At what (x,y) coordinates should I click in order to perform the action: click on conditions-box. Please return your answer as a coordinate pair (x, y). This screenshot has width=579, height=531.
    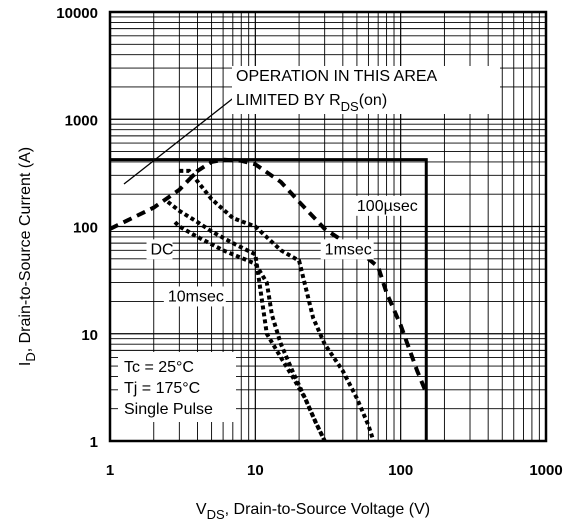
    Looking at the image, I should click on (177, 387).